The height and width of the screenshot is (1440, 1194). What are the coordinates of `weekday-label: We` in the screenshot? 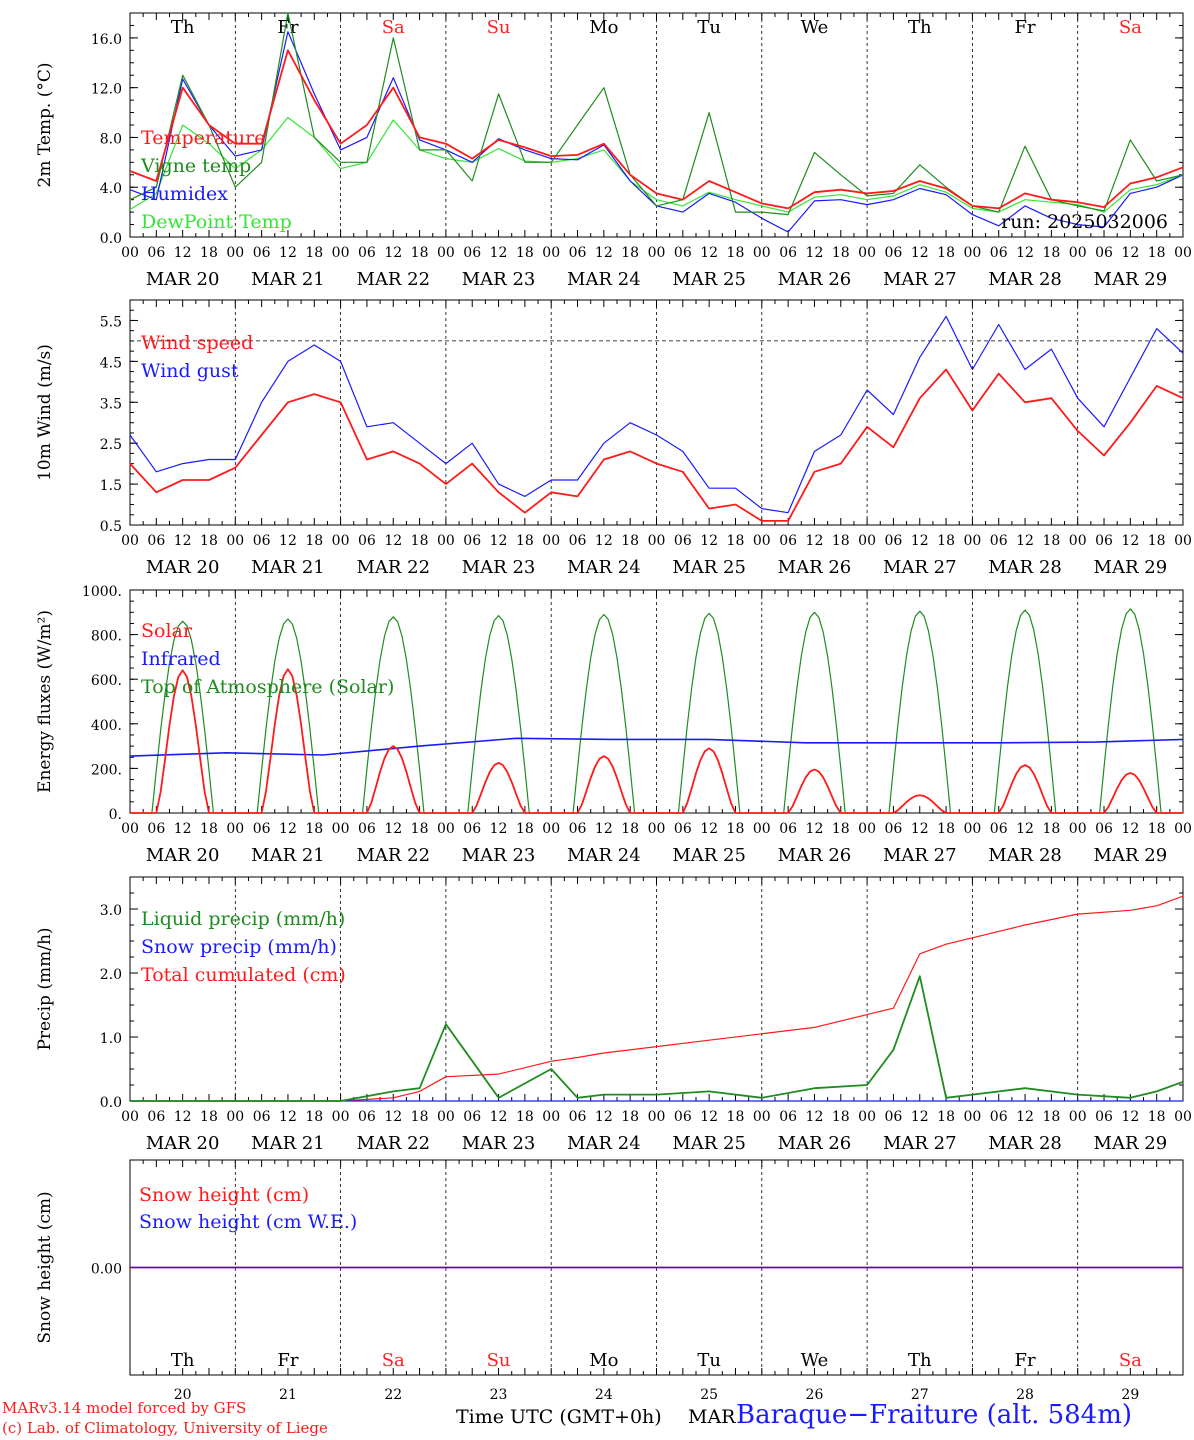 It's located at (815, 27).